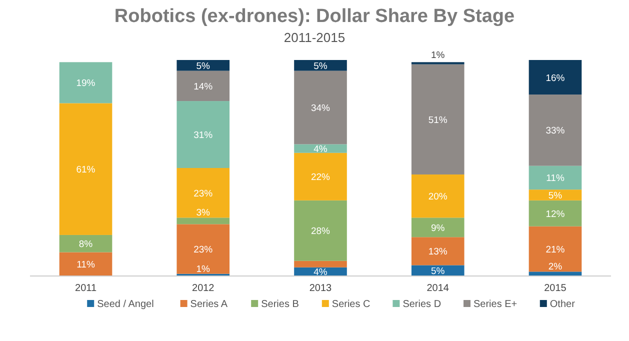 Image resolution: width=629 pixels, height=341 pixels. What do you see at coordinates (555, 267) in the screenshot?
I see `data-label: 2%` at bounding box center [555, 267].